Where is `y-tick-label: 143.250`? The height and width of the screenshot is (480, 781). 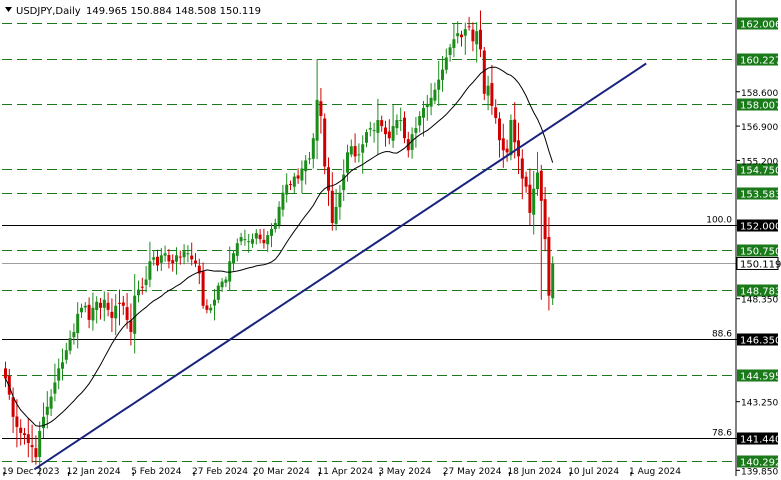 y-tick-label: 143.250 is located at coordinates (759, 404).